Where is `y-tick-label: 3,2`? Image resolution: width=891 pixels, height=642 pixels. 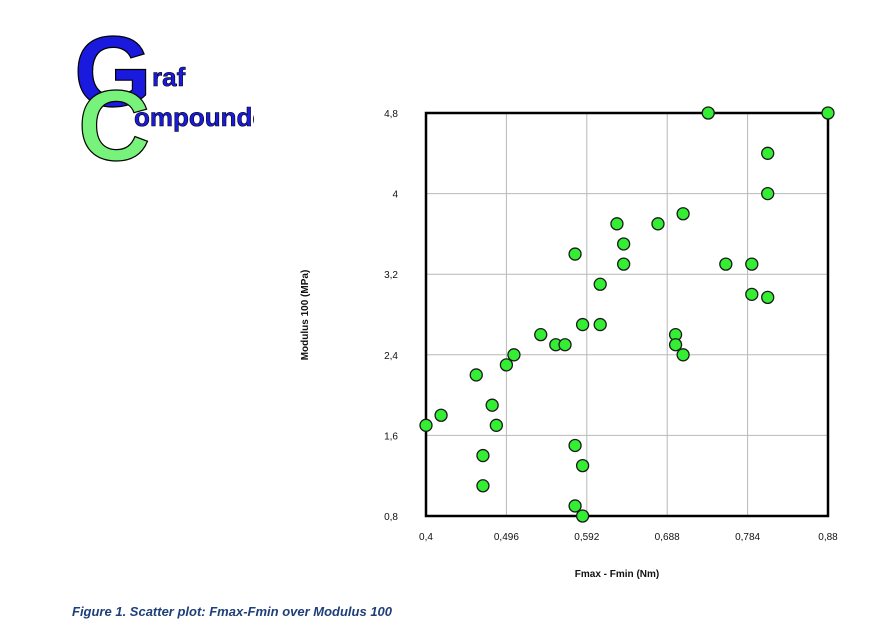
y-tick-label: 3,2 is located at coordinates (391, 275).